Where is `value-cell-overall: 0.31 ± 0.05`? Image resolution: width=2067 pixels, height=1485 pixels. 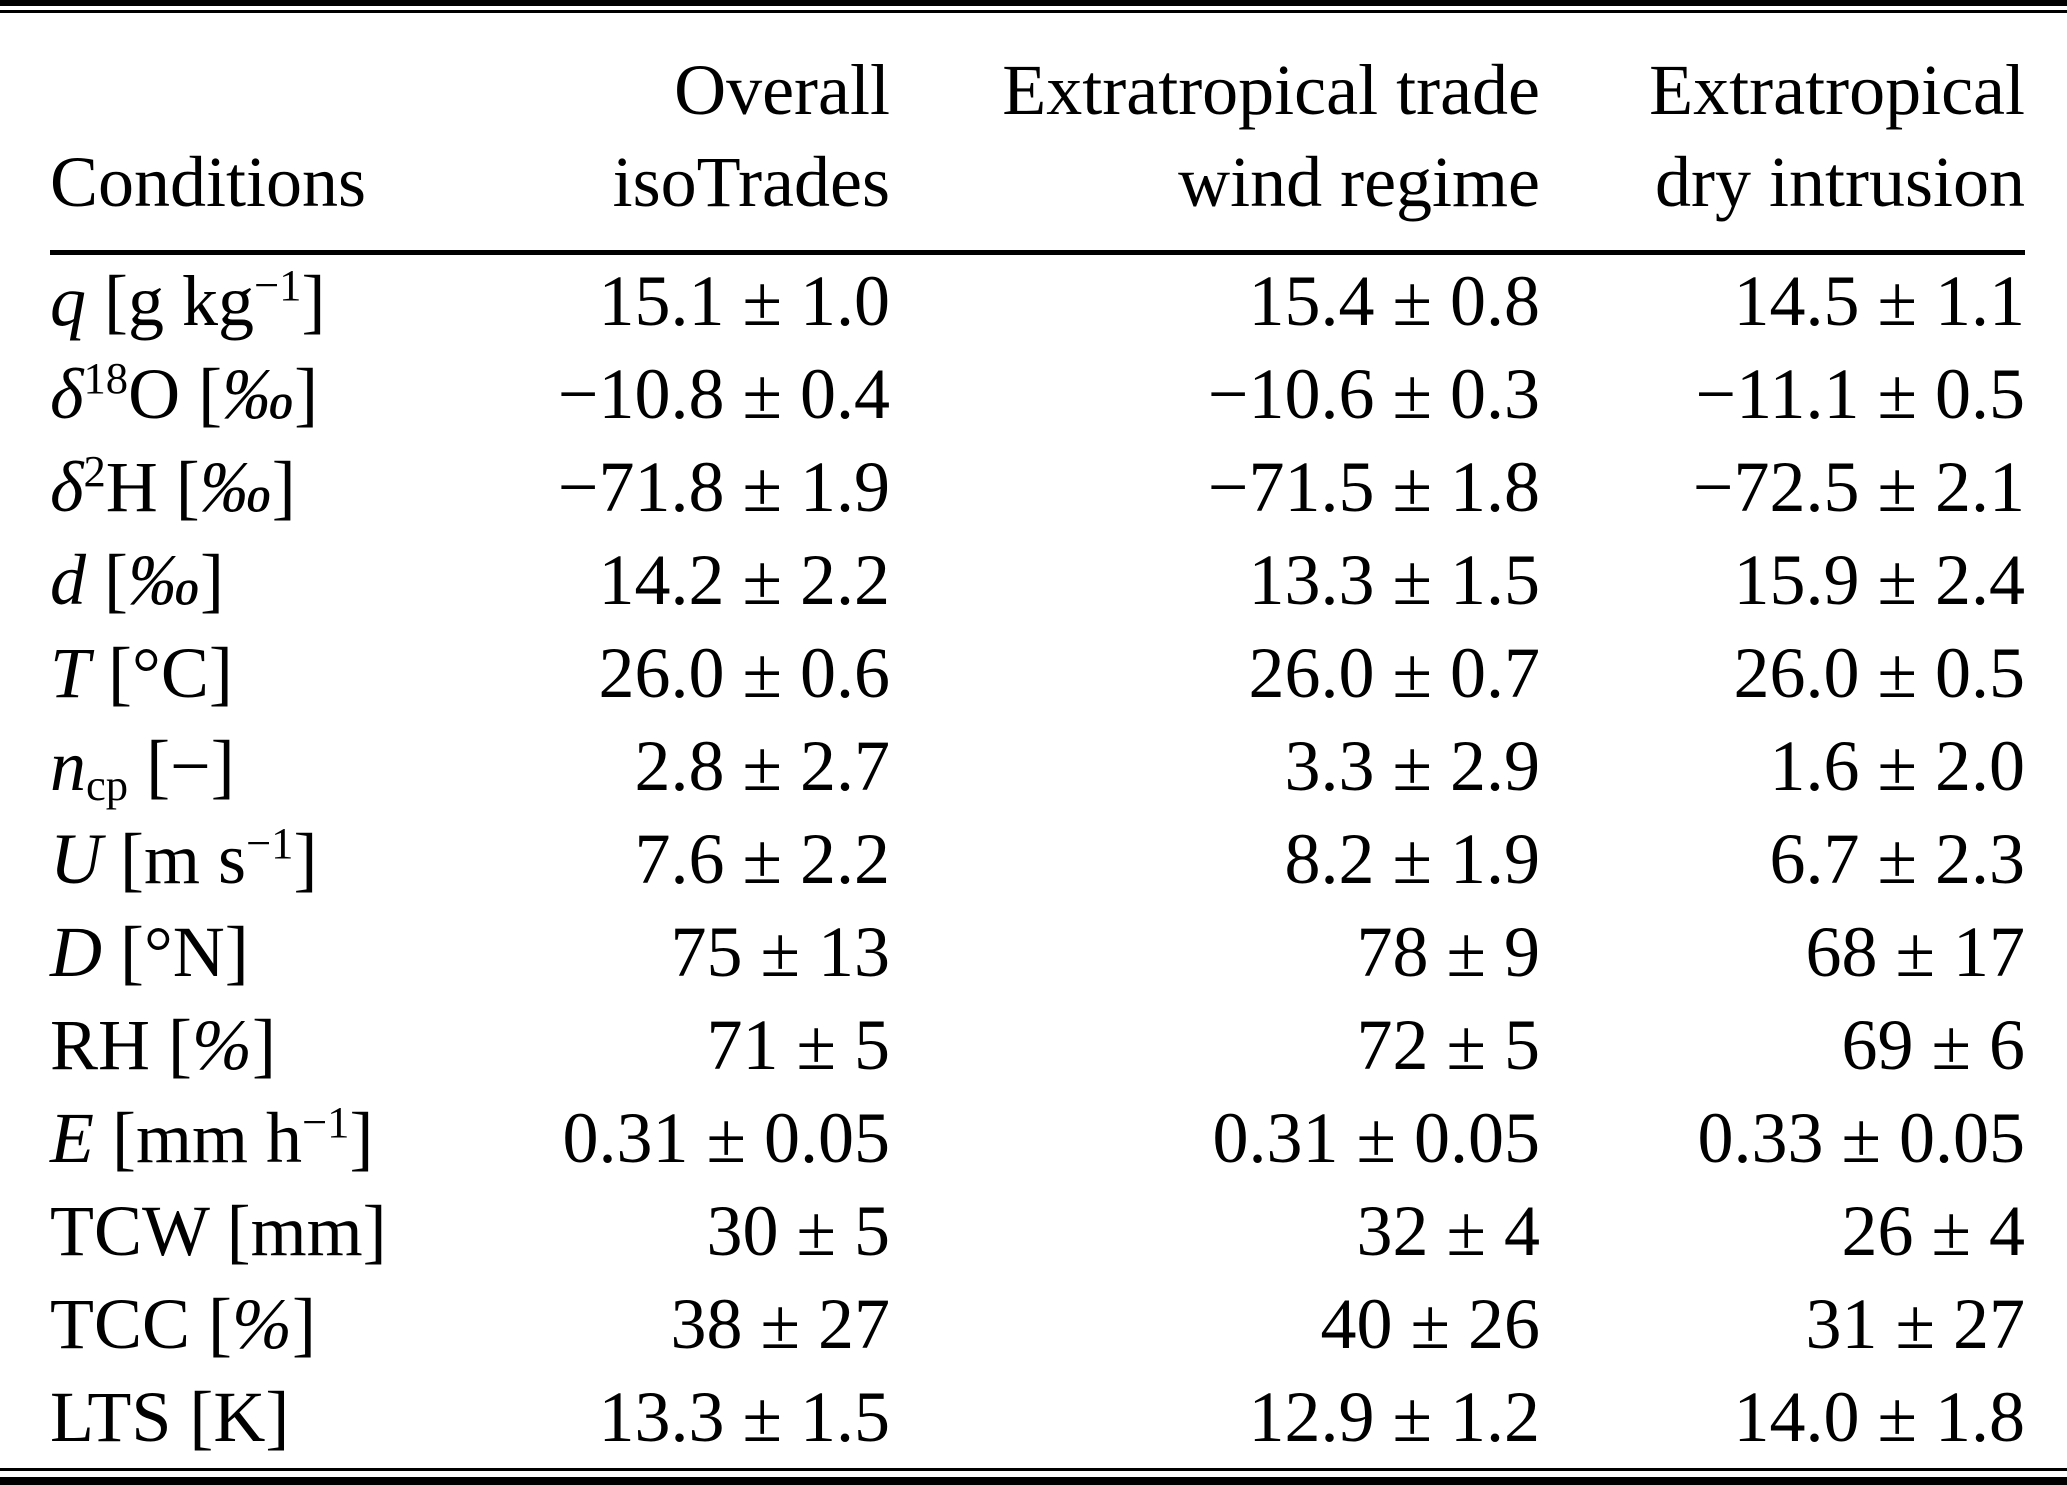
value-cell-overall: 0.31 ± 0.05 is located at coordinates (726, 1138).